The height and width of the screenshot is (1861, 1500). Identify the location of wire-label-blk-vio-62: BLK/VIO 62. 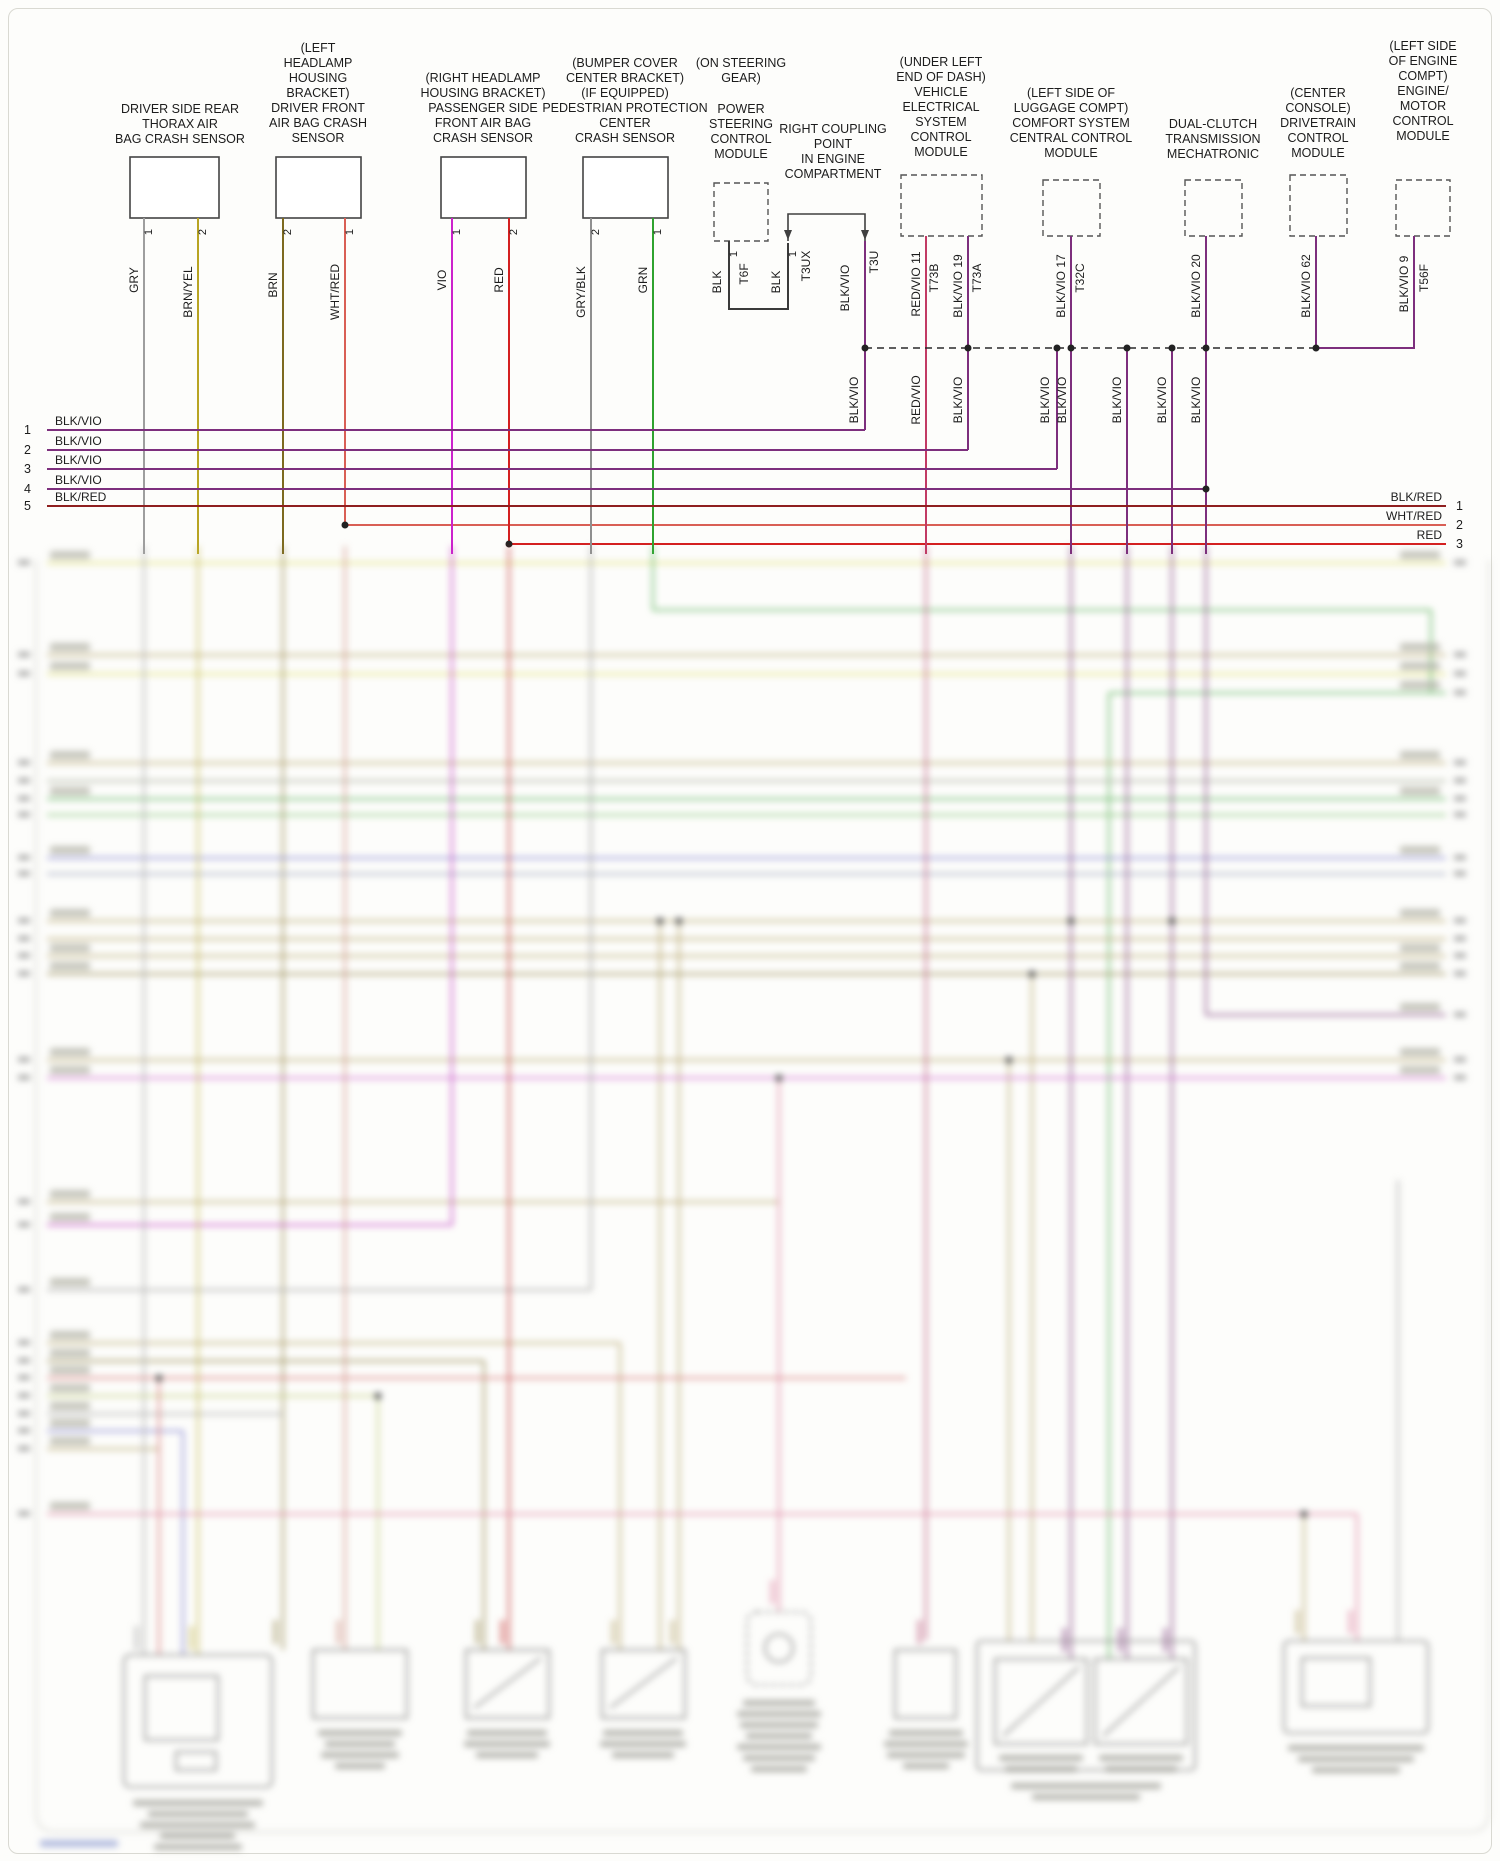
(1306, 286).